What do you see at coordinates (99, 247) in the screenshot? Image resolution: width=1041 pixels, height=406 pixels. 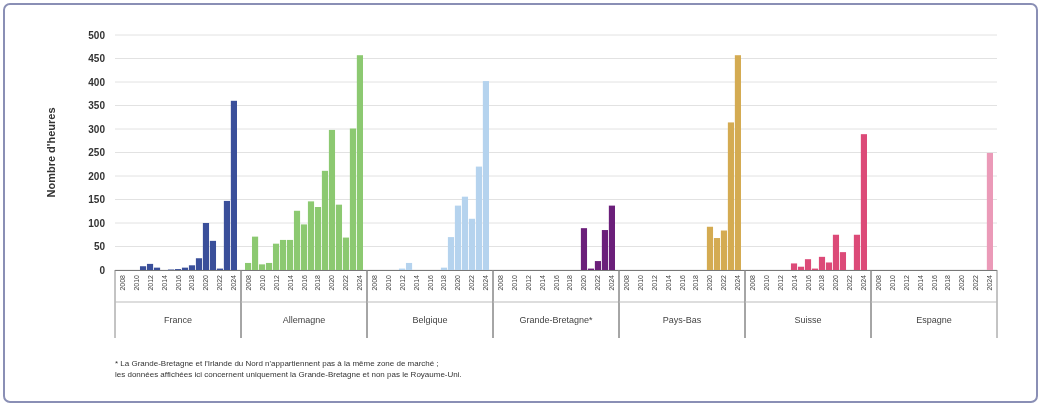 I see `y-tick-label: 50` at bounding box center [99, 247].